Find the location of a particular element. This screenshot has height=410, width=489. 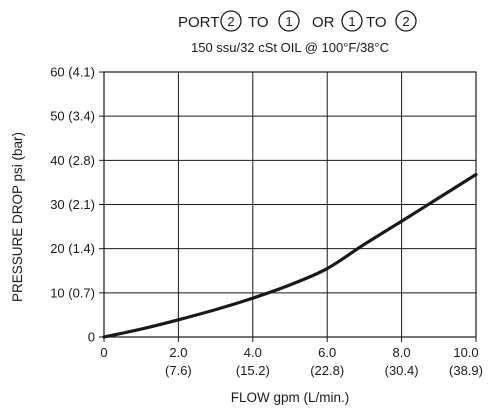

y-tick-label: 10 (0.7) is located at coordinates (72, 292).